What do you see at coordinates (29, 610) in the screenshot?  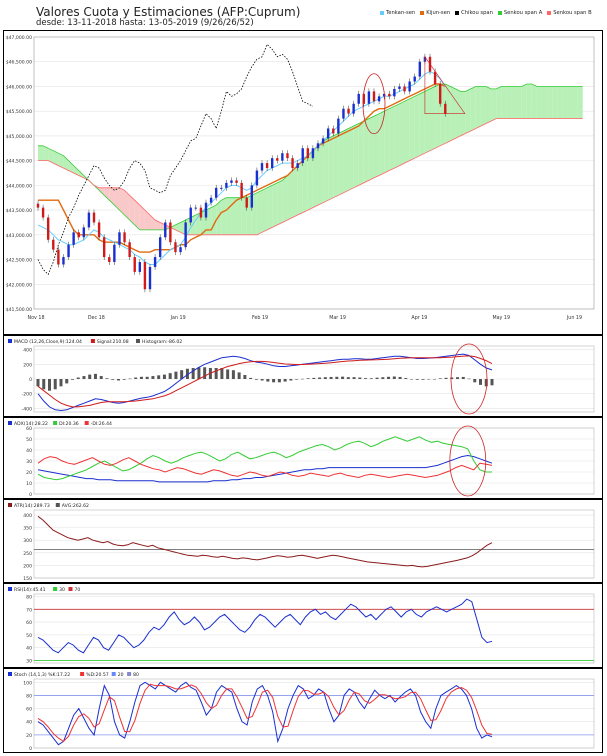 I see `rsi-y-tick-label: 70` at bounding box center [29, 610].